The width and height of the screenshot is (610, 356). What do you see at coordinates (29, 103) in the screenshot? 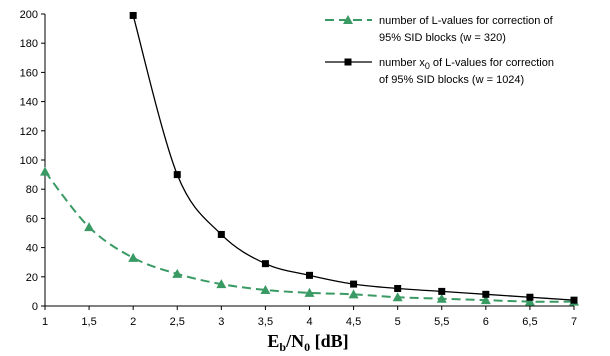
I see `y-tick-label: 140` at bounding box center [29, 103].